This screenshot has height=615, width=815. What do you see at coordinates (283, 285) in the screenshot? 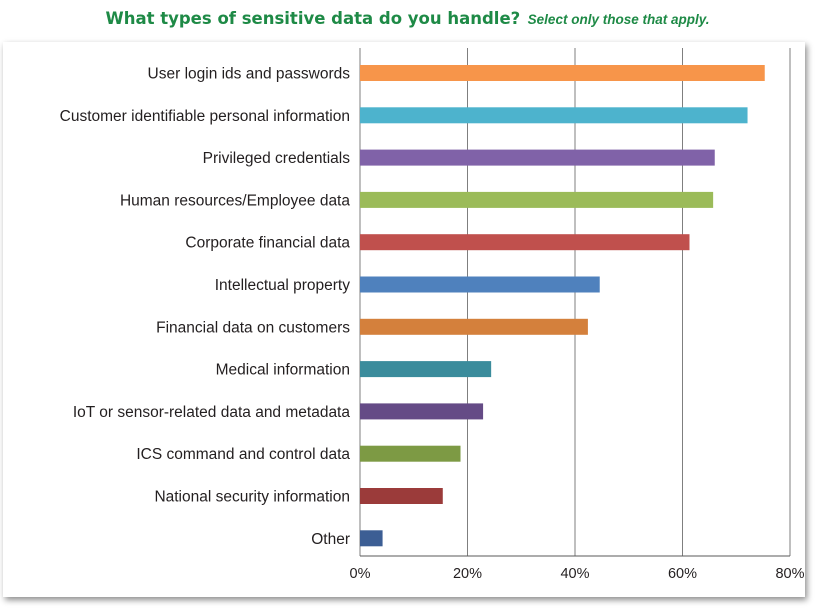
I see `category-label: Intellectual property` at bounding box center [283, 285].